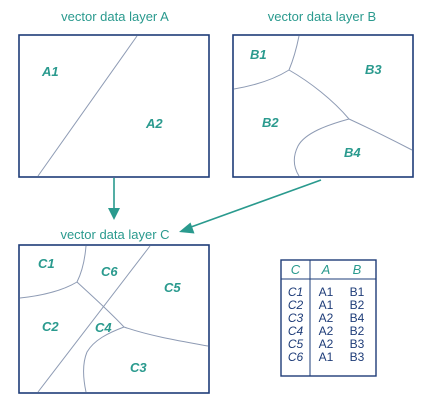  What do you see at coordinates (296, 269) in the screenshot?
I see `table-header-c: C` at bounding box center [296, 269].